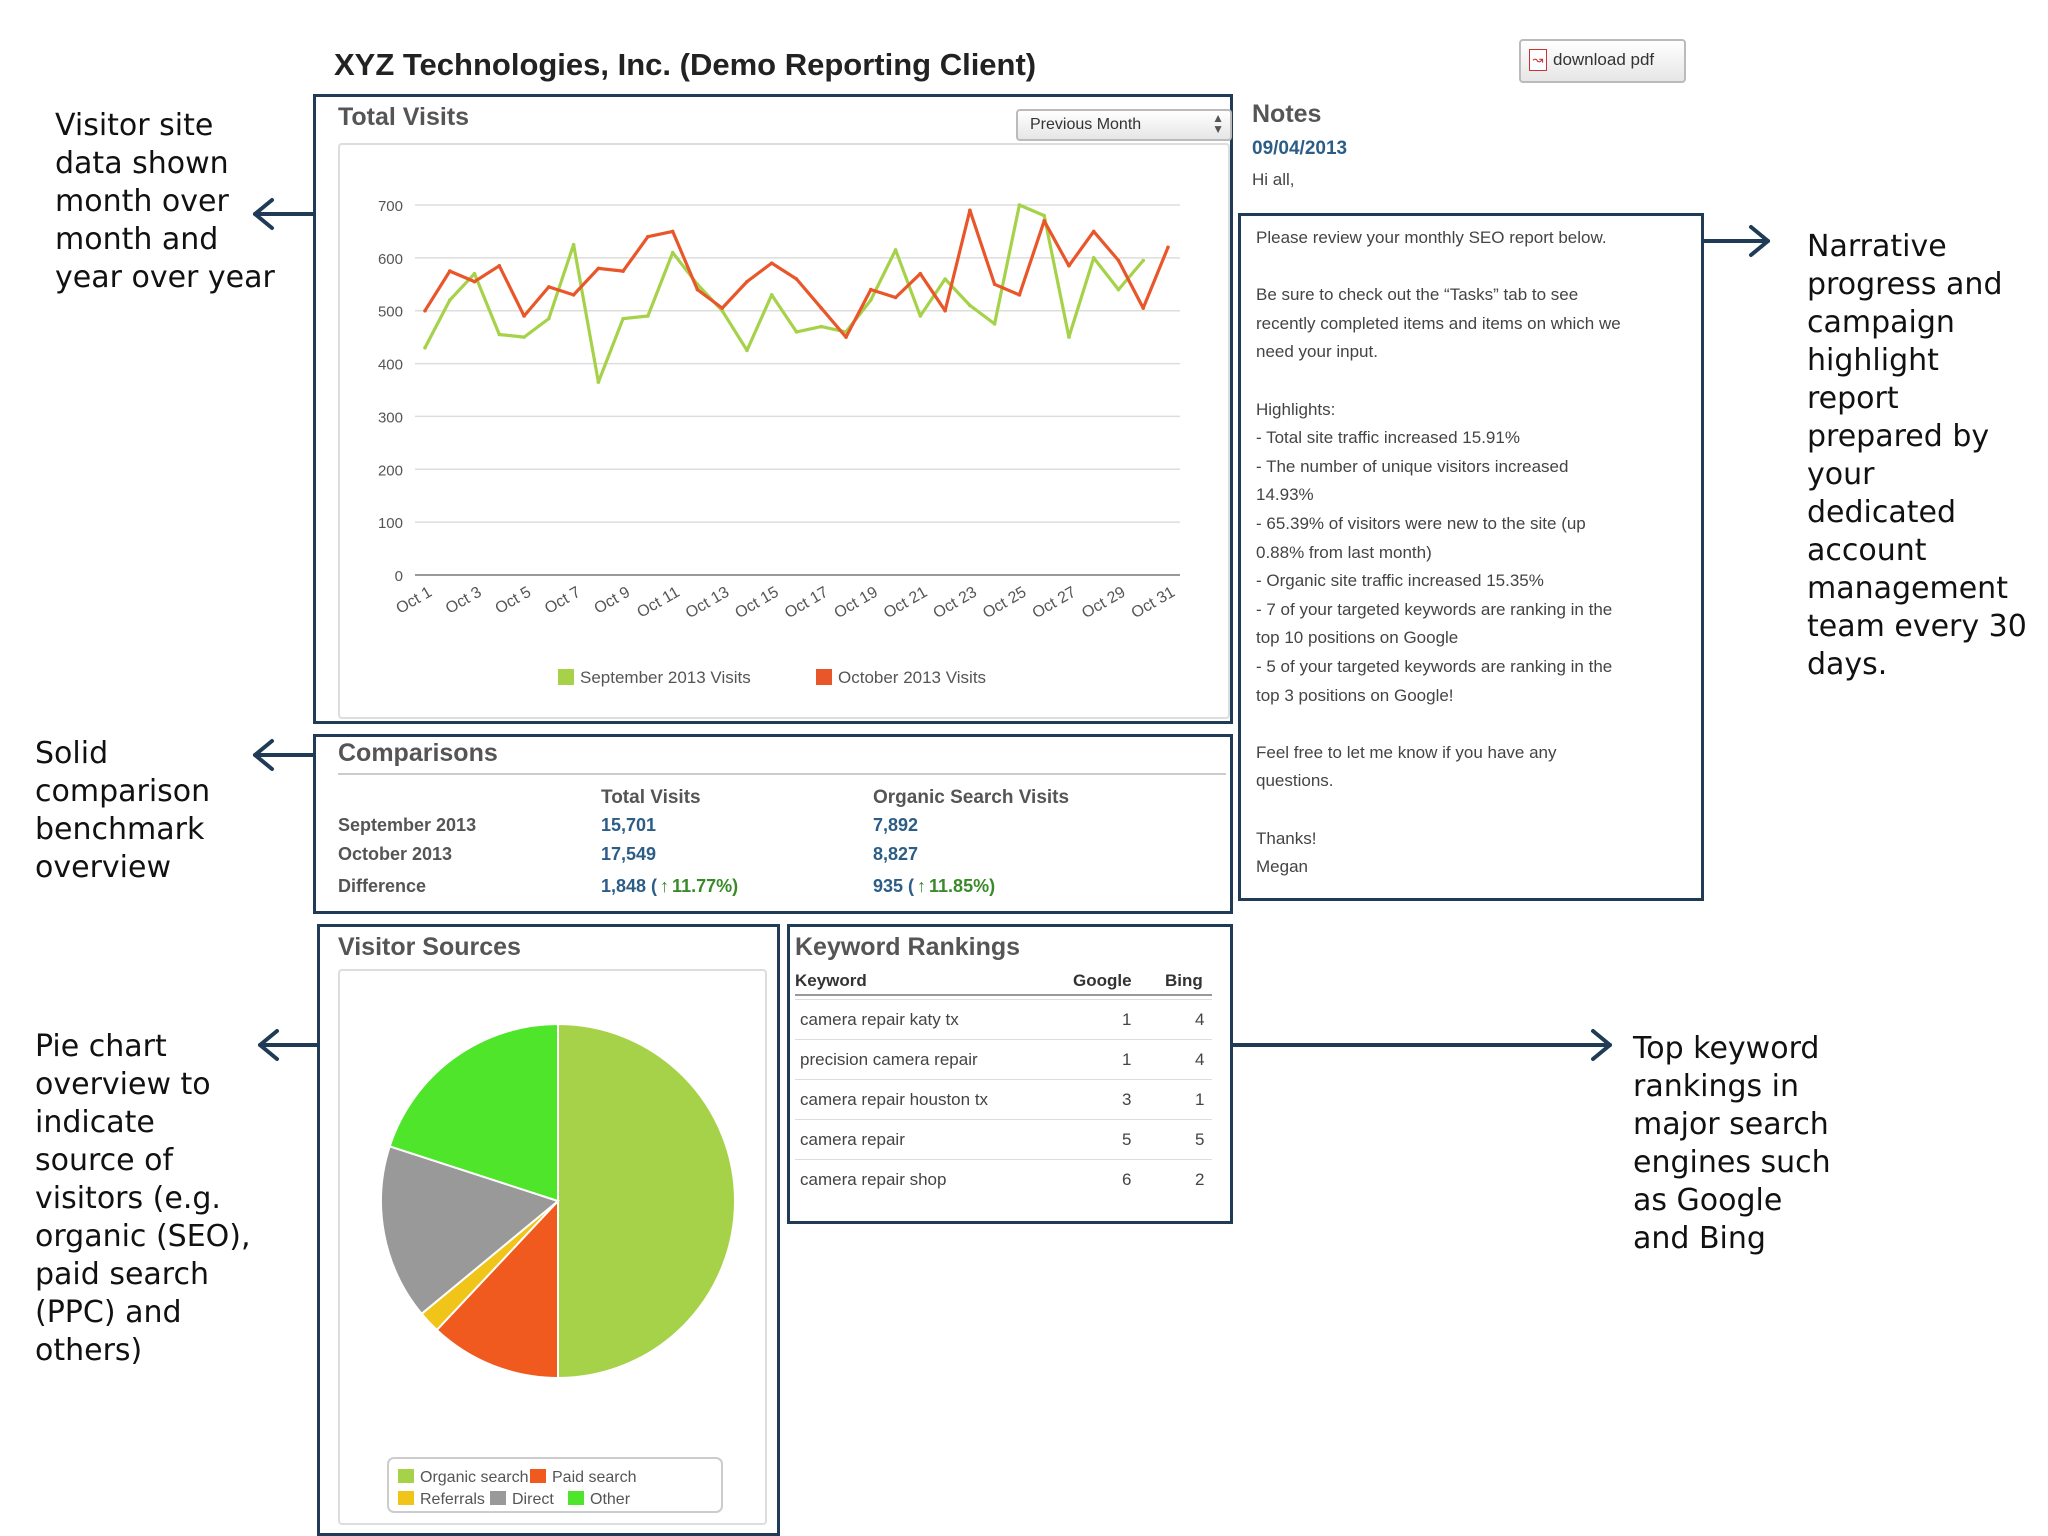  What do you see at coordinates (1124, 125) in the screenshot?
I see `period-select: Previous Month ▲ ▼` at bounding box center [1124, 125].